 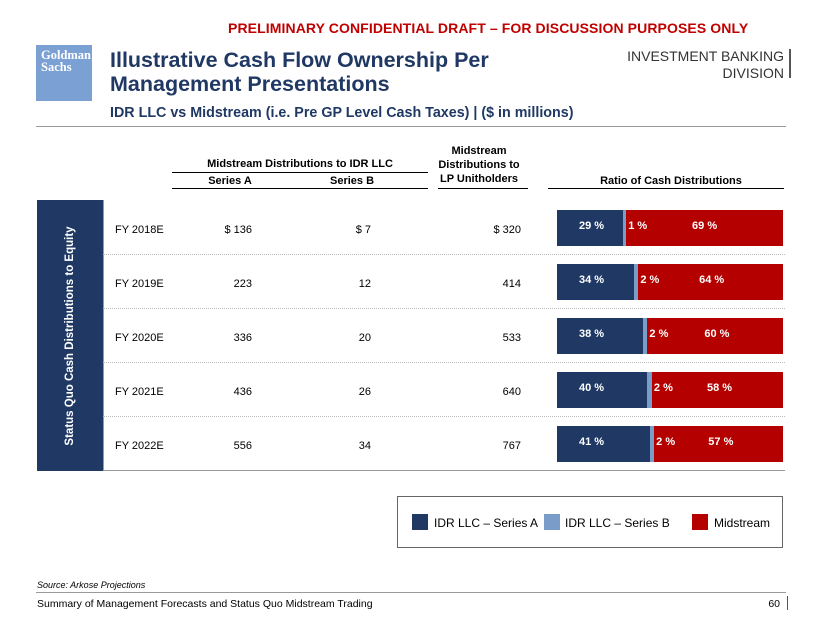 I want to click on row-year: FY 2022E, so click(x=139, y=446).